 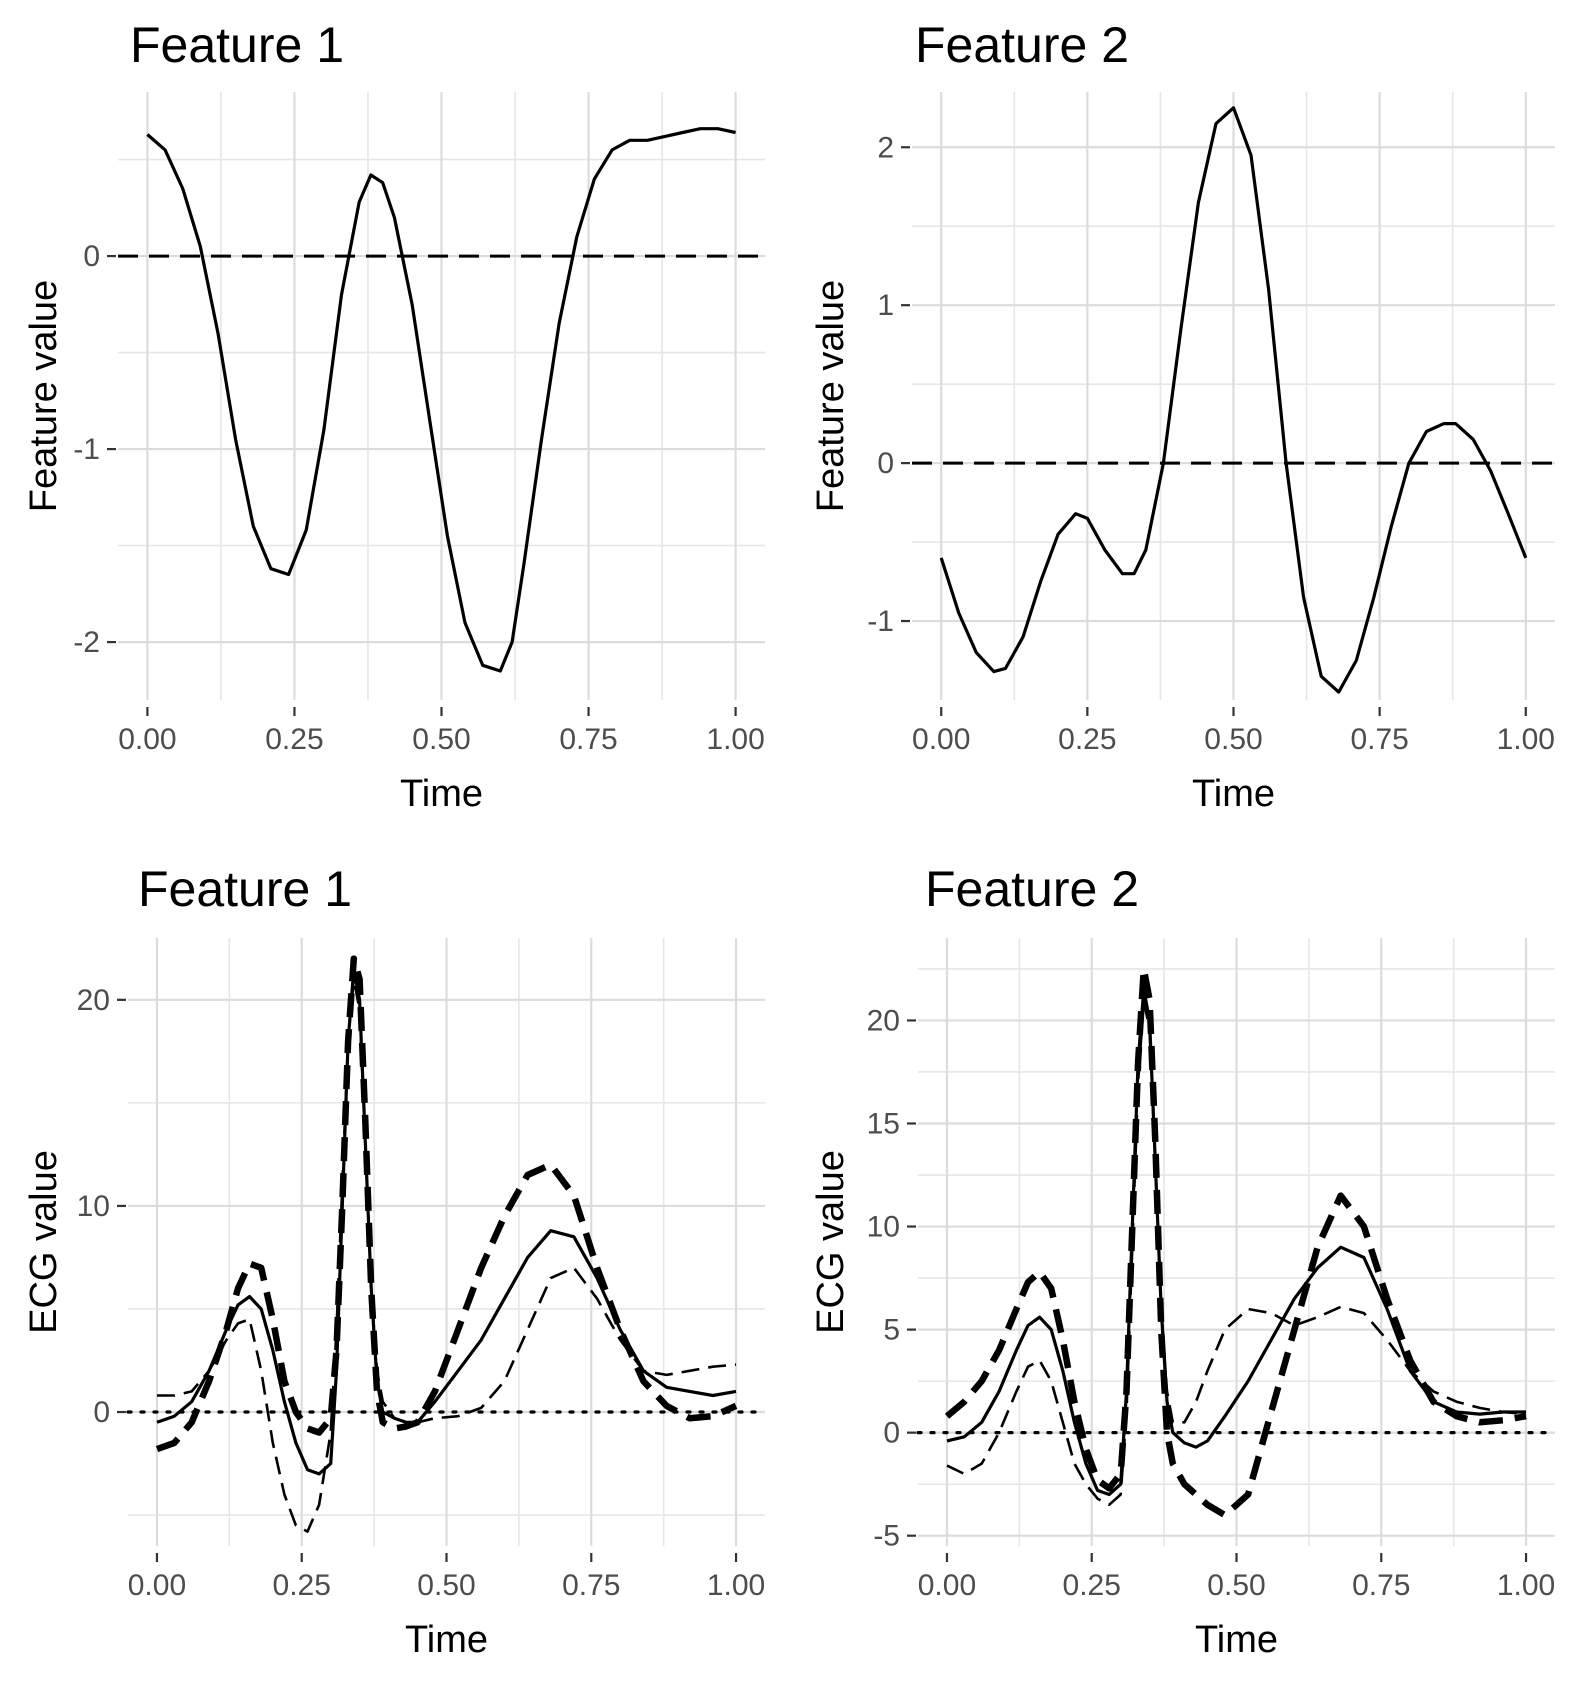 What do you see at coordinates (885, 305) in the screenshot?
I see `y-tick-label: 1` at bounding box center [885, 305].